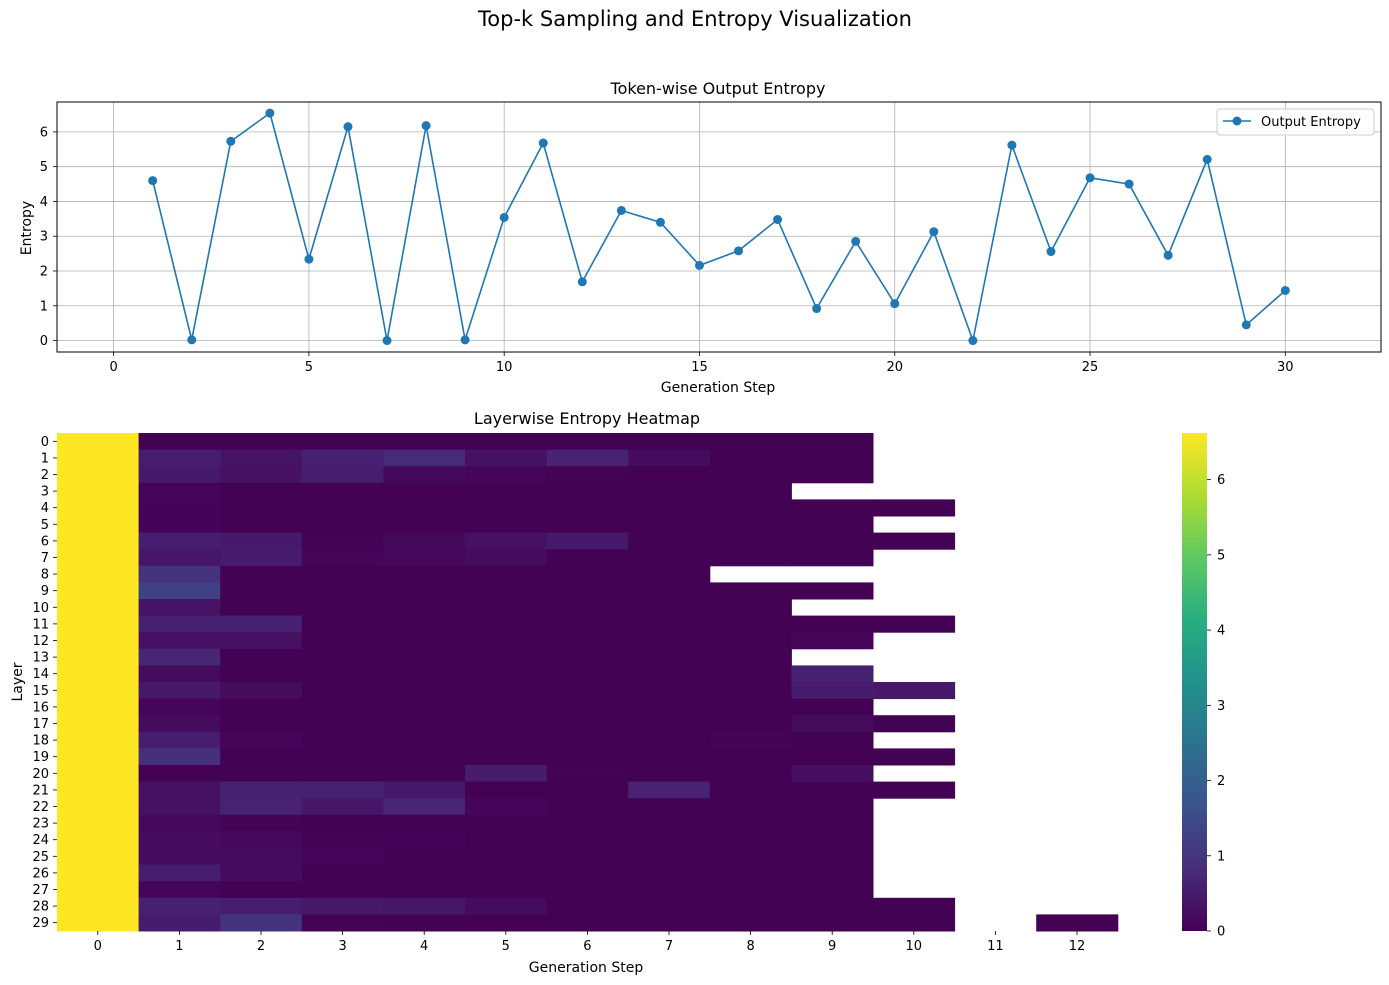  What do you see at coordinates (718, 388) in the screenshot?
I see `line-chart-xlabel: Generation Step` at bounding box center [718, 388].